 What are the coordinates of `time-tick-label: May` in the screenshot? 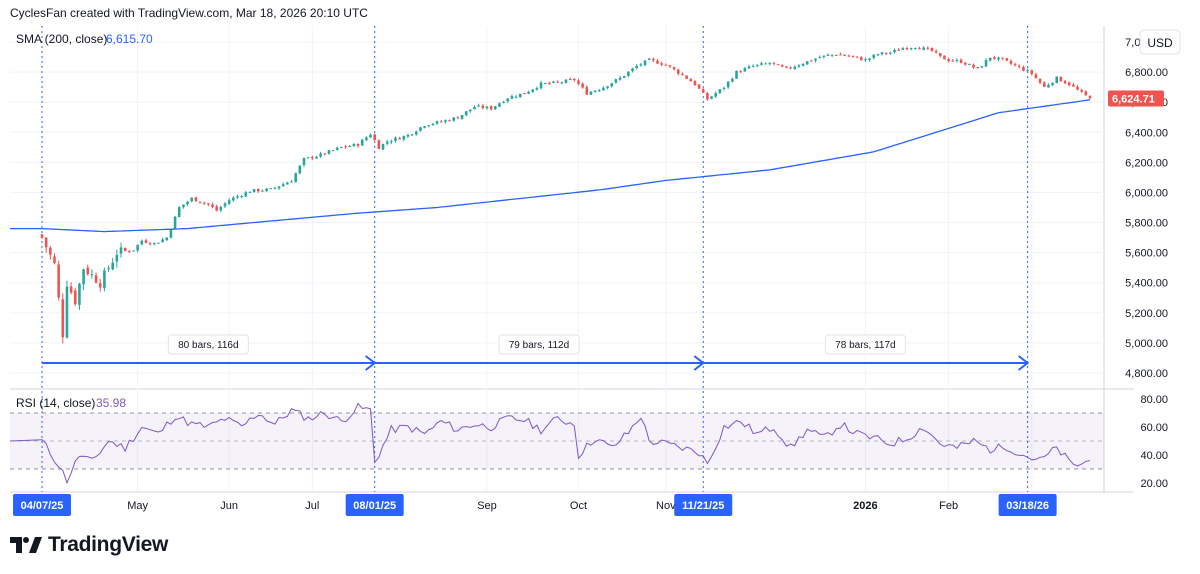 It's located at (137, 506).